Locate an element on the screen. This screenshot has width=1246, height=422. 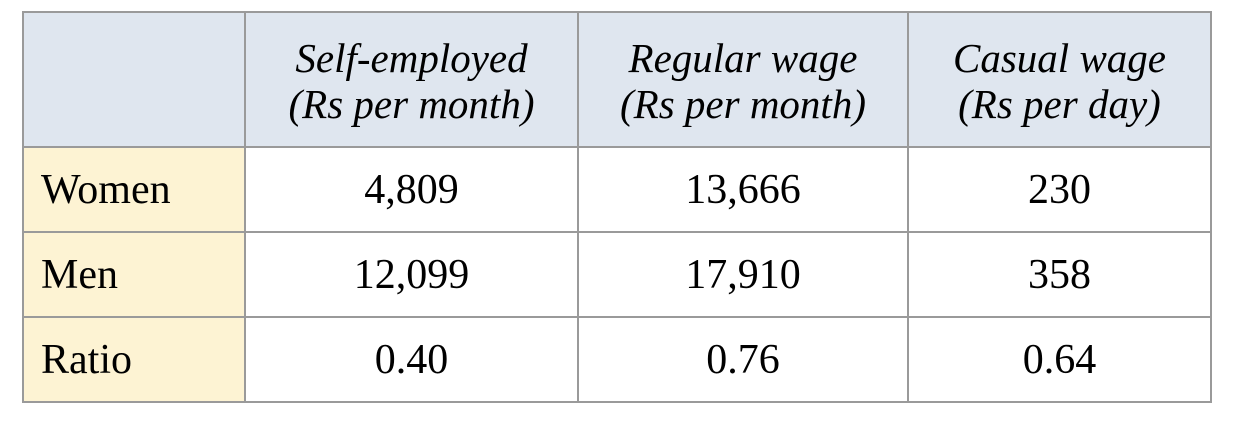
row-label: Ratio is located at coordinates (134, 359).